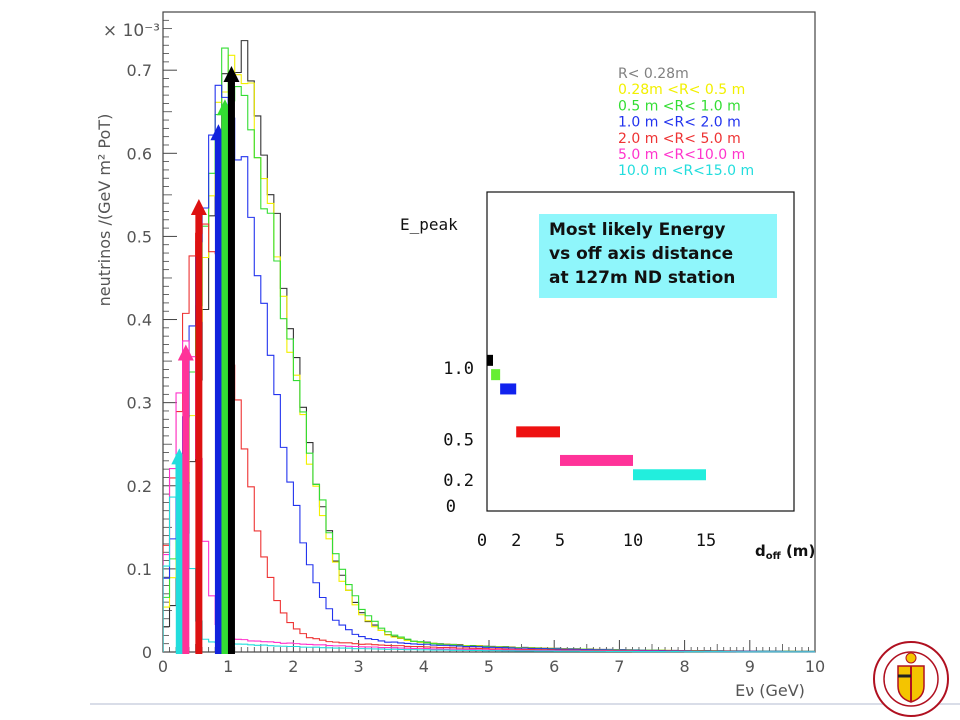 The width and height of the screenshot is (960, 720). I want to click on y-exponent-label: × 10⁻³, so click(131, 31).